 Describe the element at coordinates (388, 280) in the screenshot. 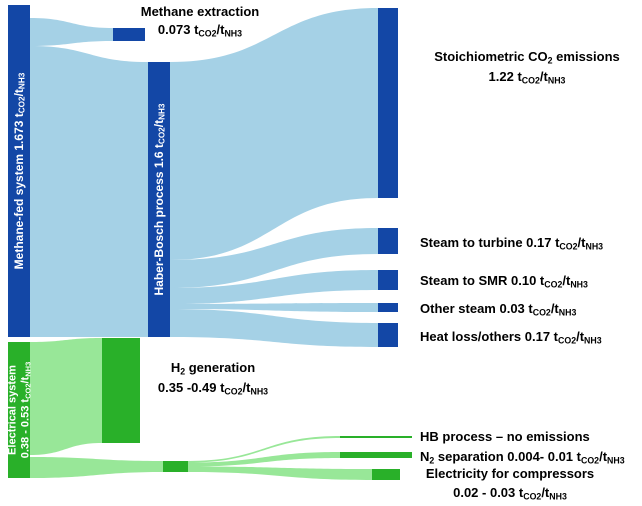

I see `node-steam-to-smr` at that location.